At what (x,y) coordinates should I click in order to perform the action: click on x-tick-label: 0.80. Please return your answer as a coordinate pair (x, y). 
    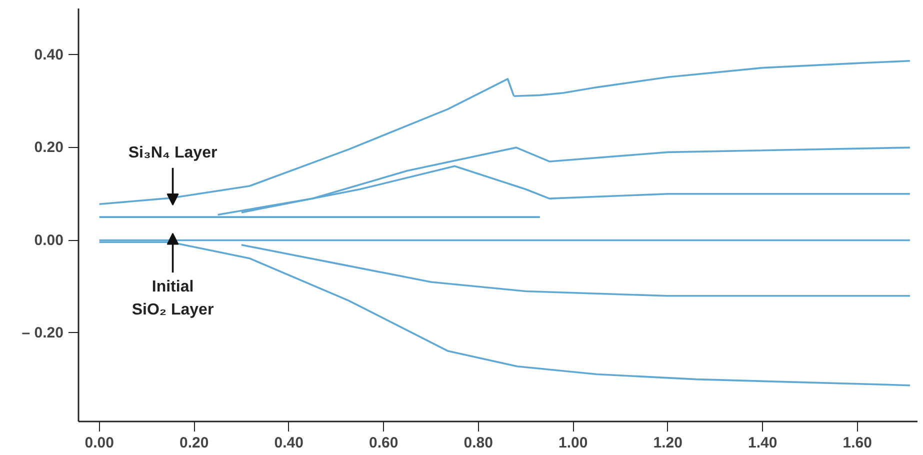
    Looking at the image, I should click on (478, 443).